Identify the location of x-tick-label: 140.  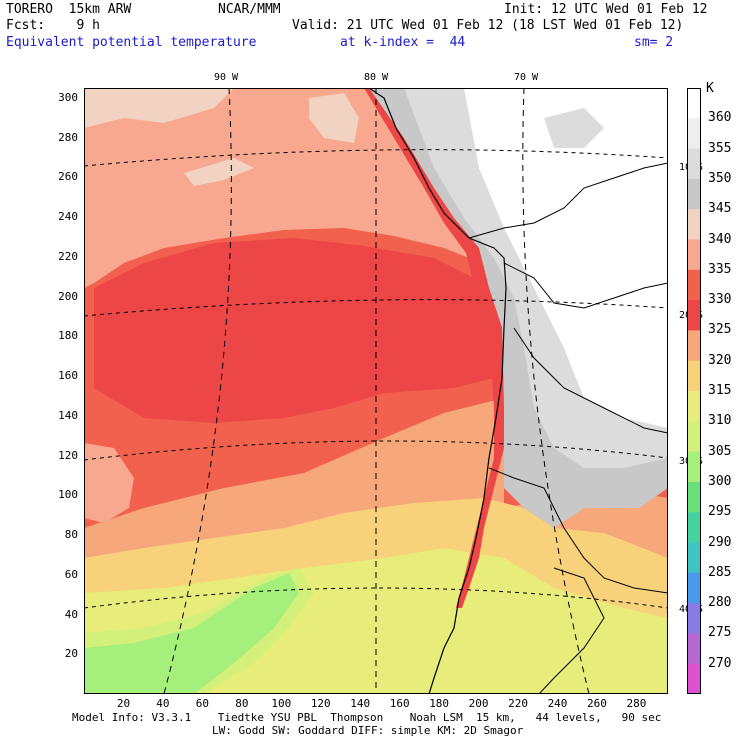
(360, 703).